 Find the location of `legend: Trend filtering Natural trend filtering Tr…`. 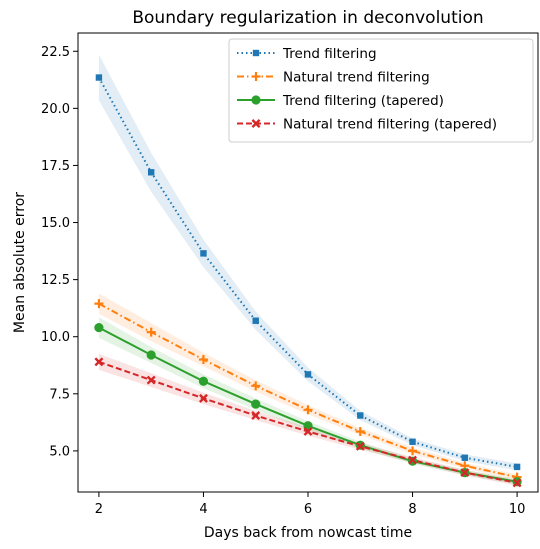

legend: Trend filtering Natural trend filtering Tr… is located at coordinates (381, 90).